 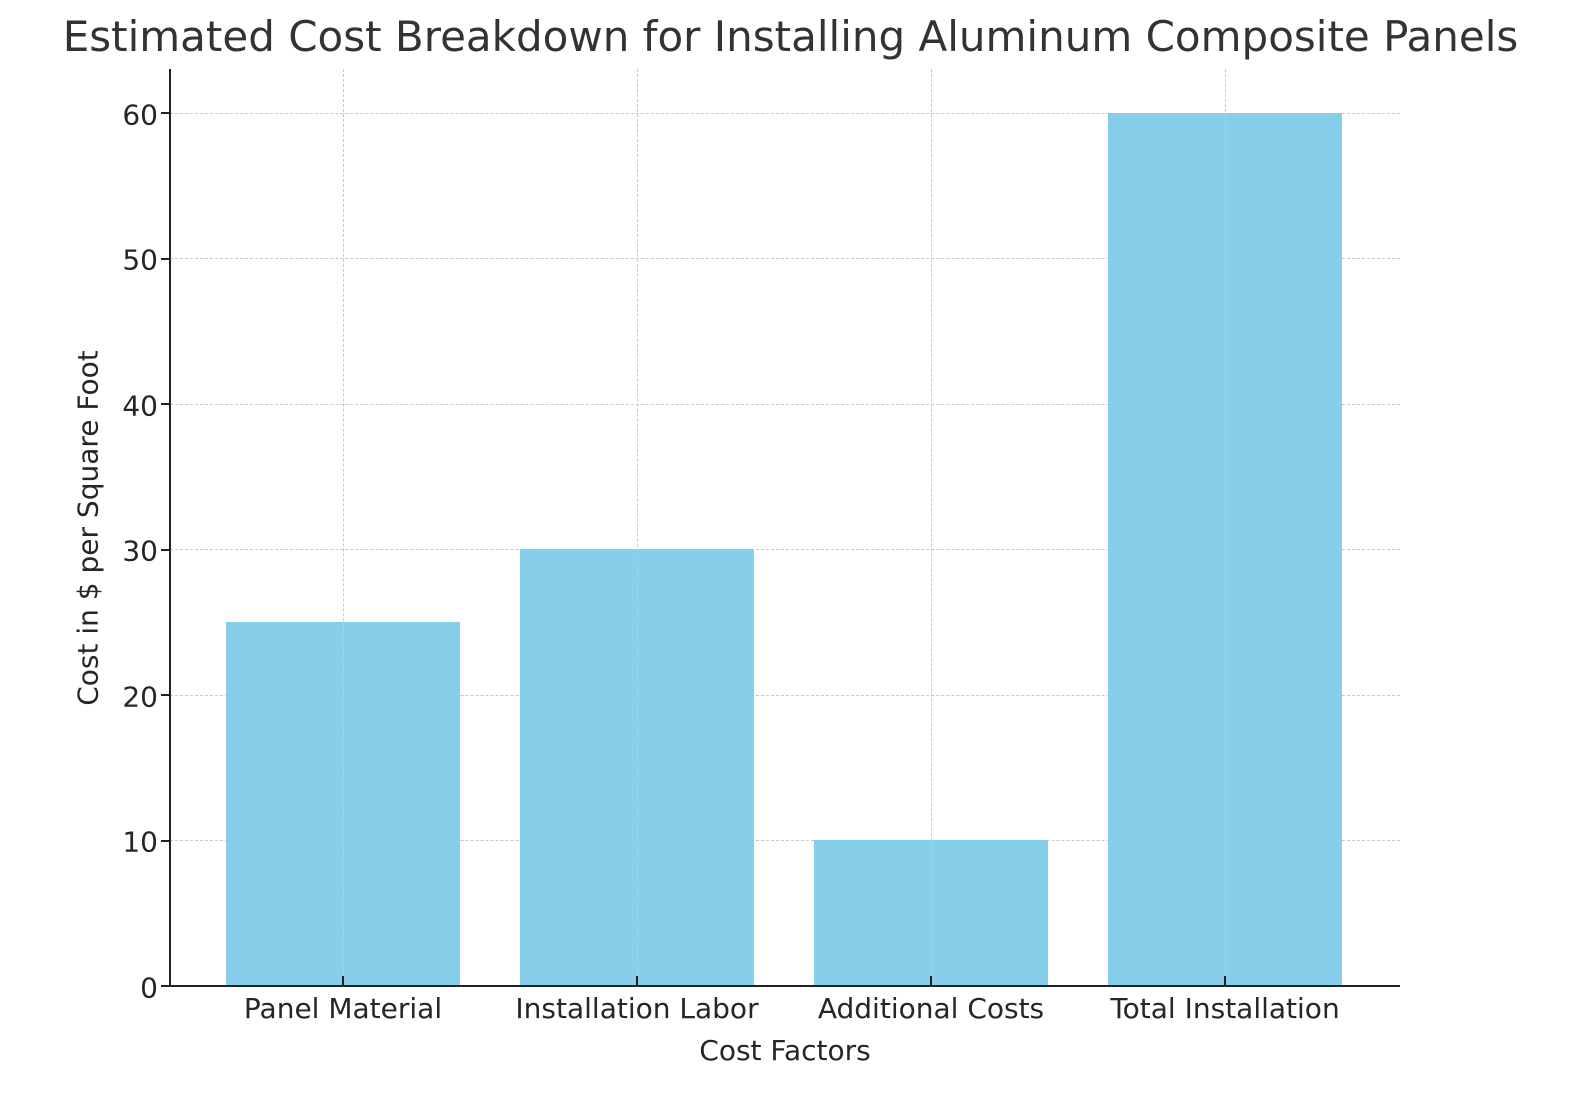 I want to click on y-tick-label: 50, so click(x=140, y=260).